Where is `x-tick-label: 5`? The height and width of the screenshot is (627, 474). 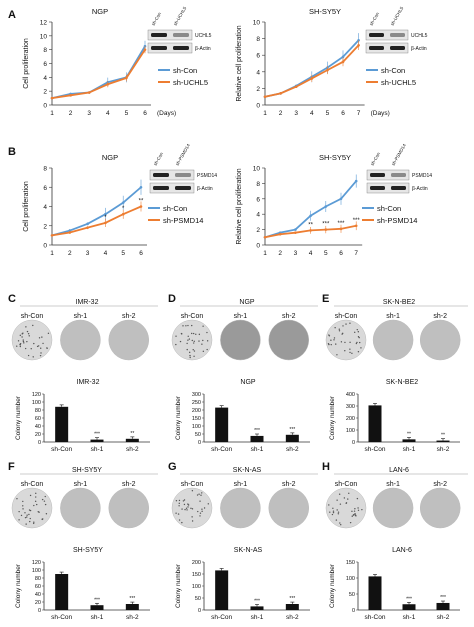 x-tick-label: 5 is located at coordinates (328, 113).